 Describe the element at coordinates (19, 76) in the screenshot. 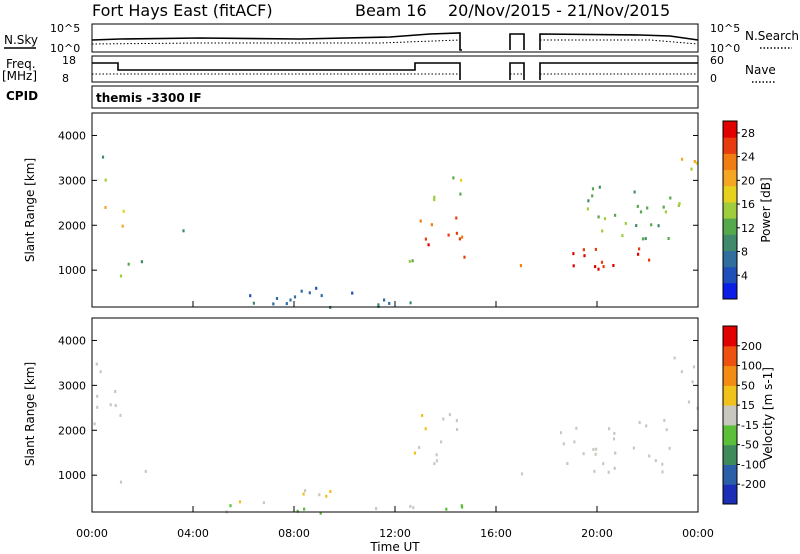

I see `freq-unit: [MHz]` at that location.